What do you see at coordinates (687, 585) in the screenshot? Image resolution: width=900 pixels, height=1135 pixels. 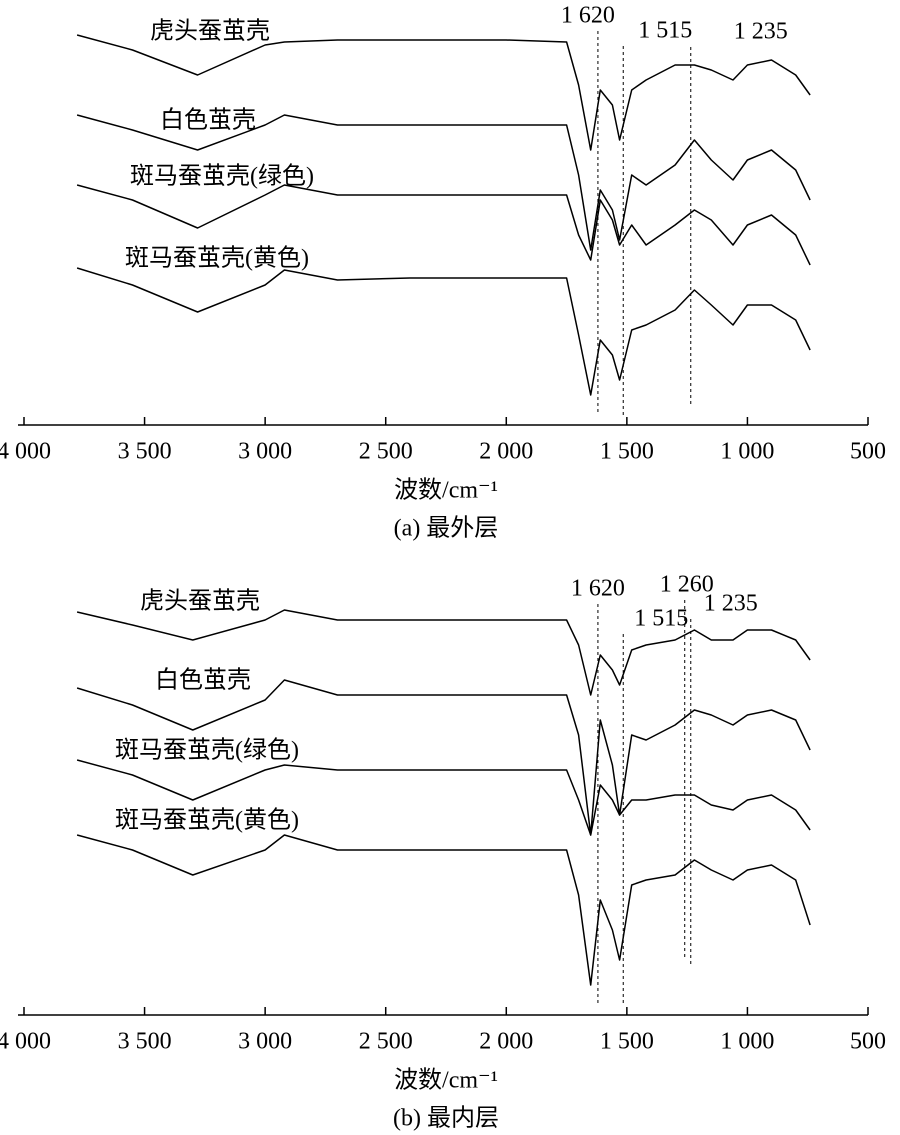 I see `annotation-label: 1 260` at bounding box center [687, 585].